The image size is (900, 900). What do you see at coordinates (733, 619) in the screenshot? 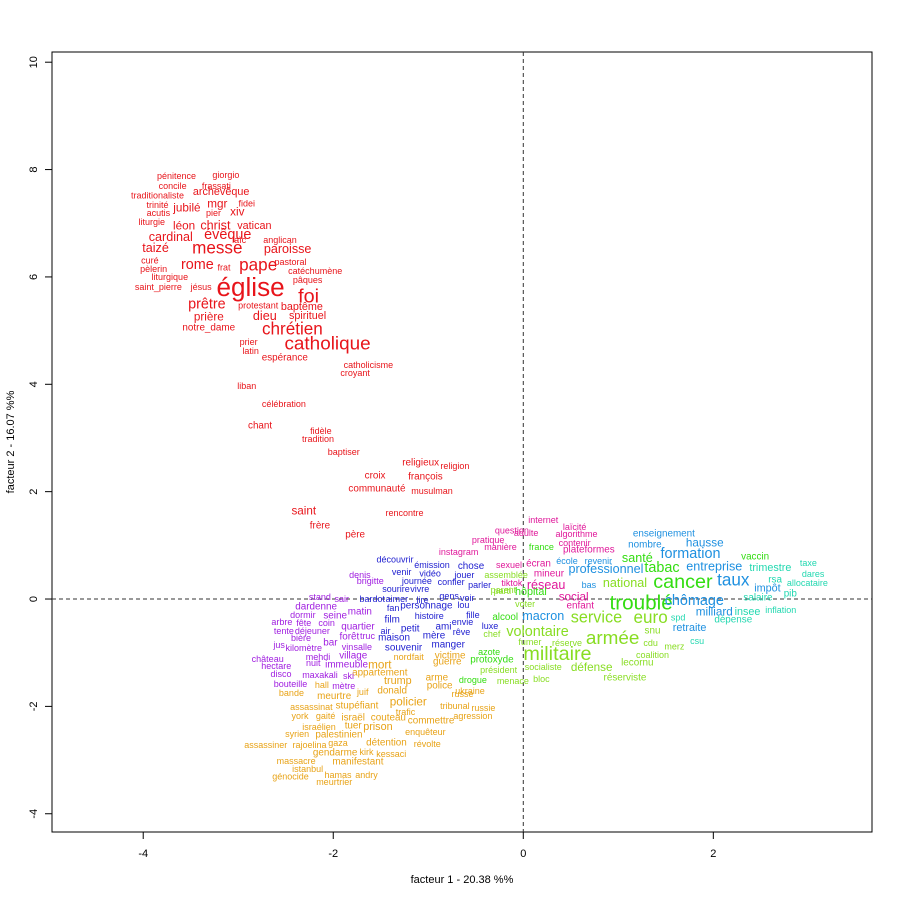
I see `word-point: dépense` at bounding box center [733, 619].